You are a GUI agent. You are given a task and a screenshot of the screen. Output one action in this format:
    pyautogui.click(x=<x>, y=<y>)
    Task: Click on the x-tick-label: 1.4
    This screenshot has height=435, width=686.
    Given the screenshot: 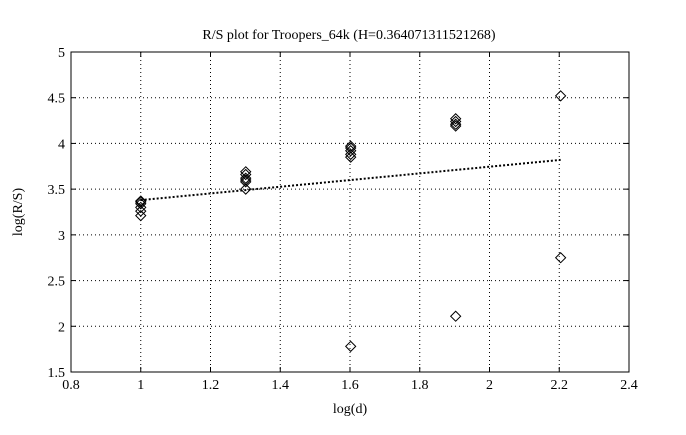 What is the action you would take?
    pyautogui.click(x=281, y=385)
    